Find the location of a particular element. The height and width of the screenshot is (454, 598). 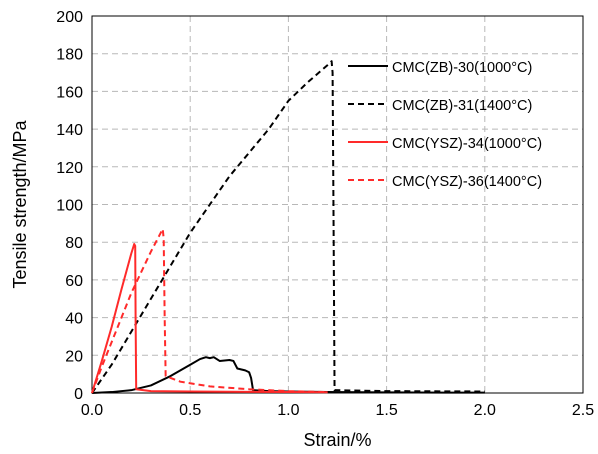

legend-label-3: CMC(YSZ)-36(1400°C) is located at coordinates (467, 182).